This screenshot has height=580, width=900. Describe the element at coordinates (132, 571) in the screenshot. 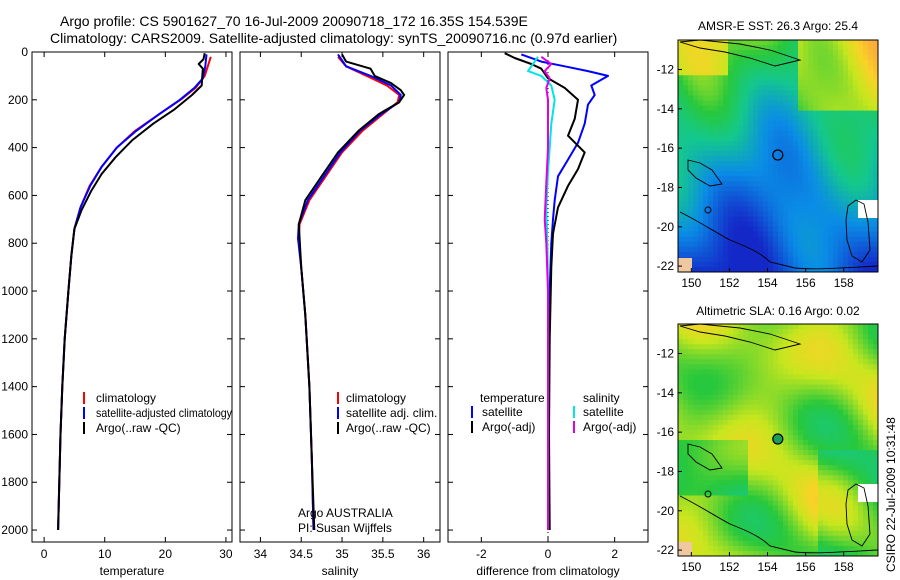

I see `temperature-xlabel: temperature` at that location.